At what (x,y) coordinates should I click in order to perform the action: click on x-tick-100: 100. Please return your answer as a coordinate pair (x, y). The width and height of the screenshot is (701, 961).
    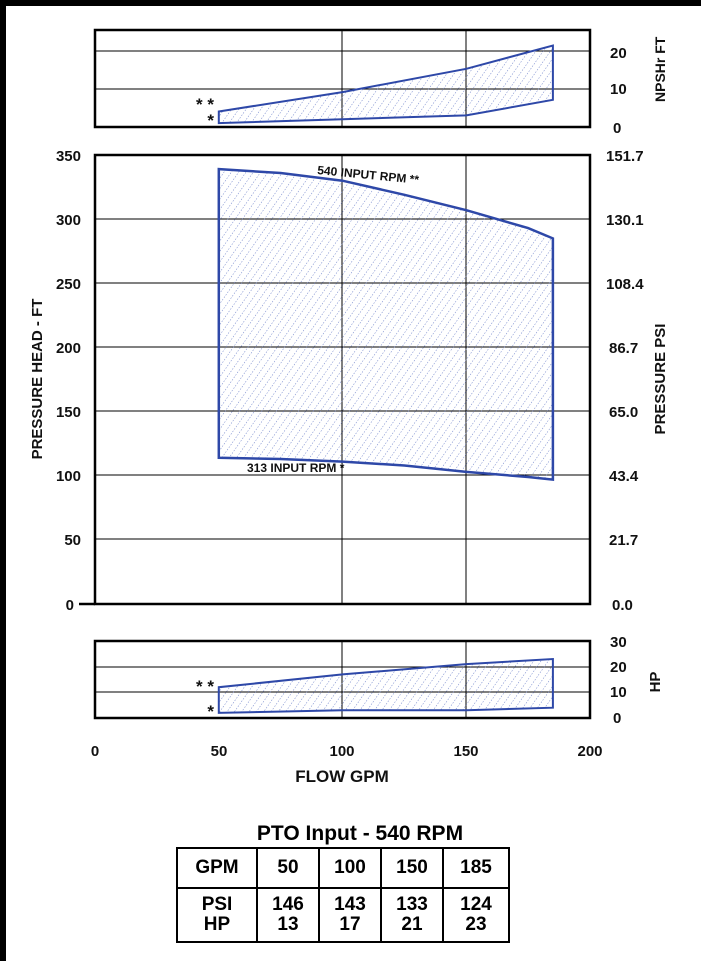
    Looking at the image, I should click on (341, 751).